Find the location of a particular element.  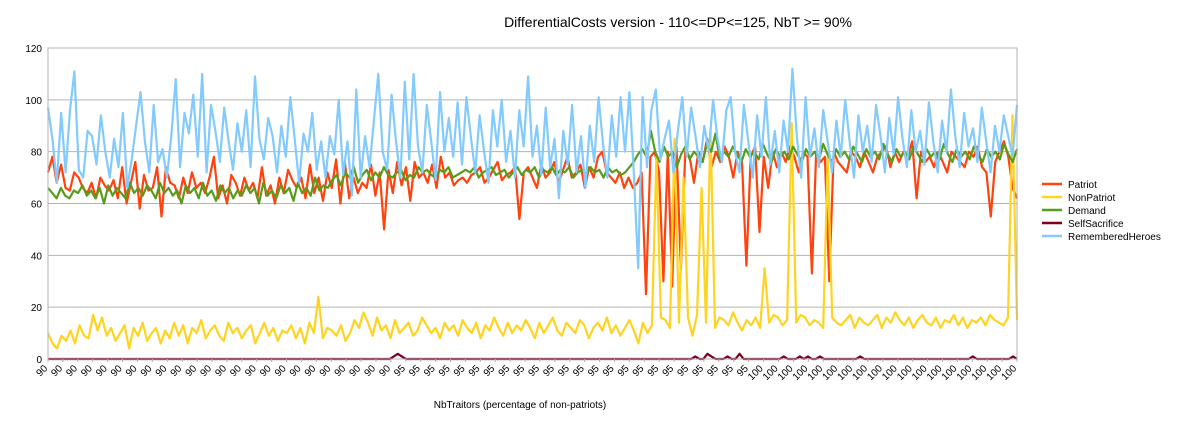

legend-label-selfsacrifice: SelfSacrifice is located at coordinates (1096, 224).